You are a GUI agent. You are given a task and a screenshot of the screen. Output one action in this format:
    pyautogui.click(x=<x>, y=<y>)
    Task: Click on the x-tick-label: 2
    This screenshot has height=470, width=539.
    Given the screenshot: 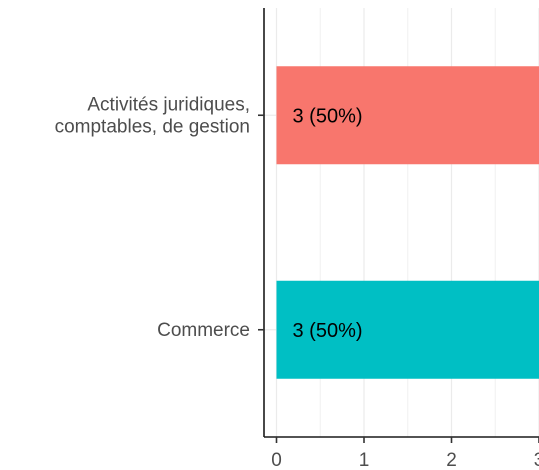 What is the action you would take?
    pyautogui.click(x=451, y=460)
    